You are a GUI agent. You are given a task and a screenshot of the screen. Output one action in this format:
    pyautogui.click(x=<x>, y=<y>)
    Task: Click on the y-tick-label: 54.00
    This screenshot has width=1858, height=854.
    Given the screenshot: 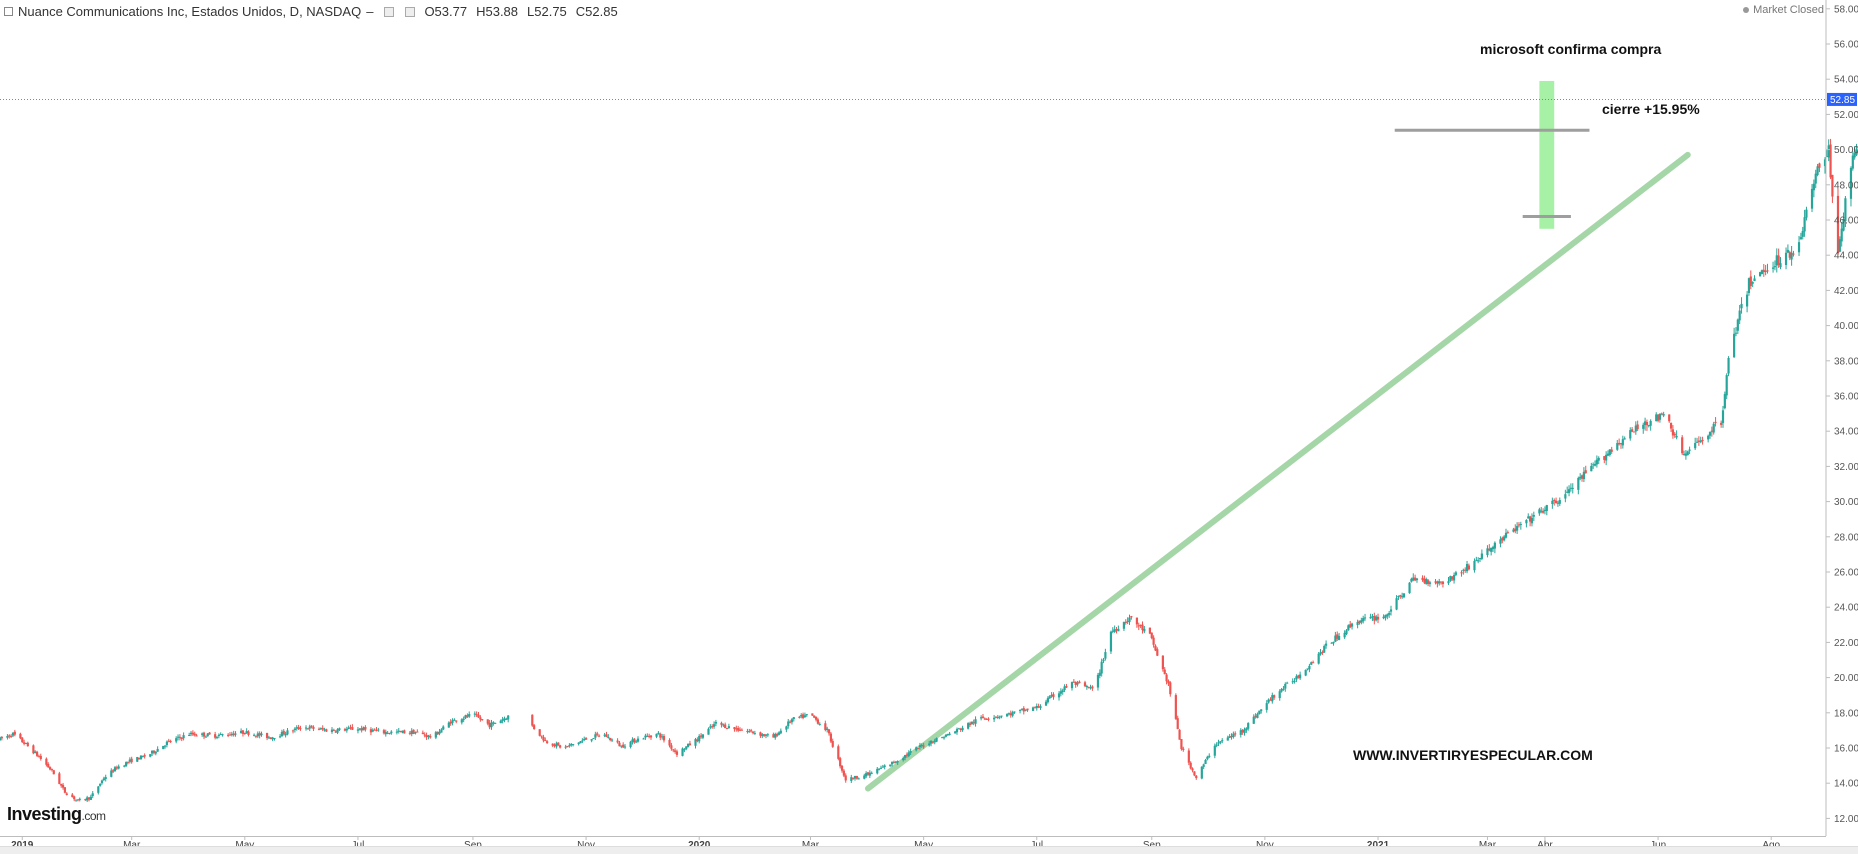 What is the action you would take?
    pyautogui.click(x=1846, y=80)
    